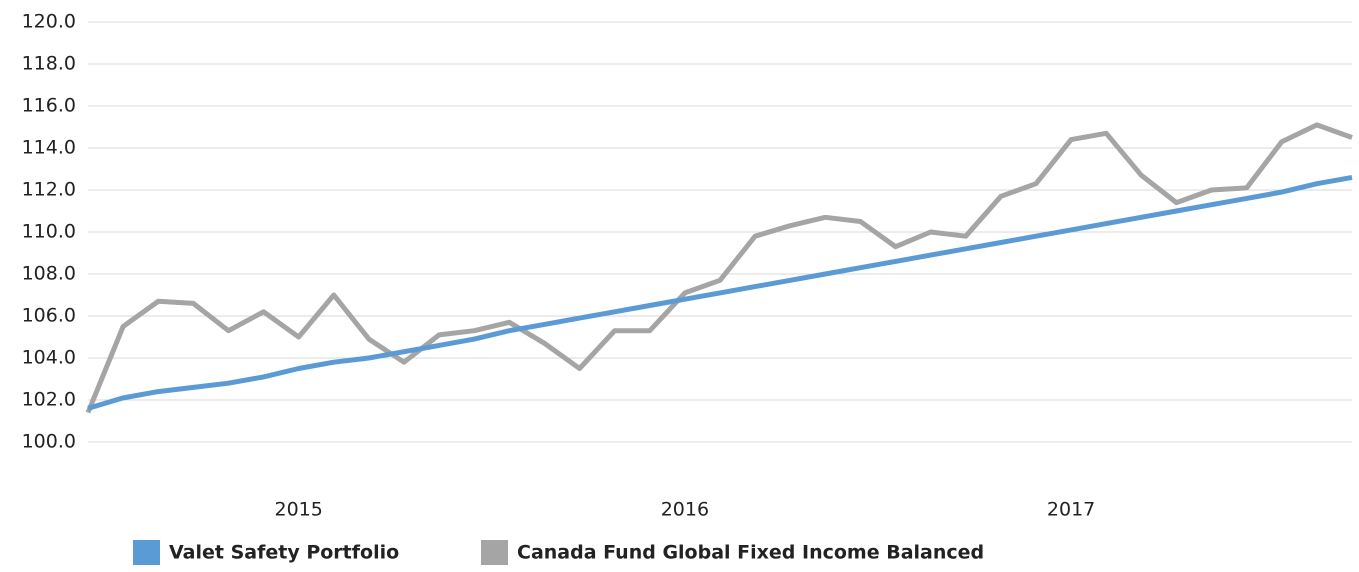 The width and height of the screenshot is (1359, 572). What do you see at coordinates (49, 106) in the screenshot?
I see `y-tick-label: 116.0` at bounding box center [49, 106].